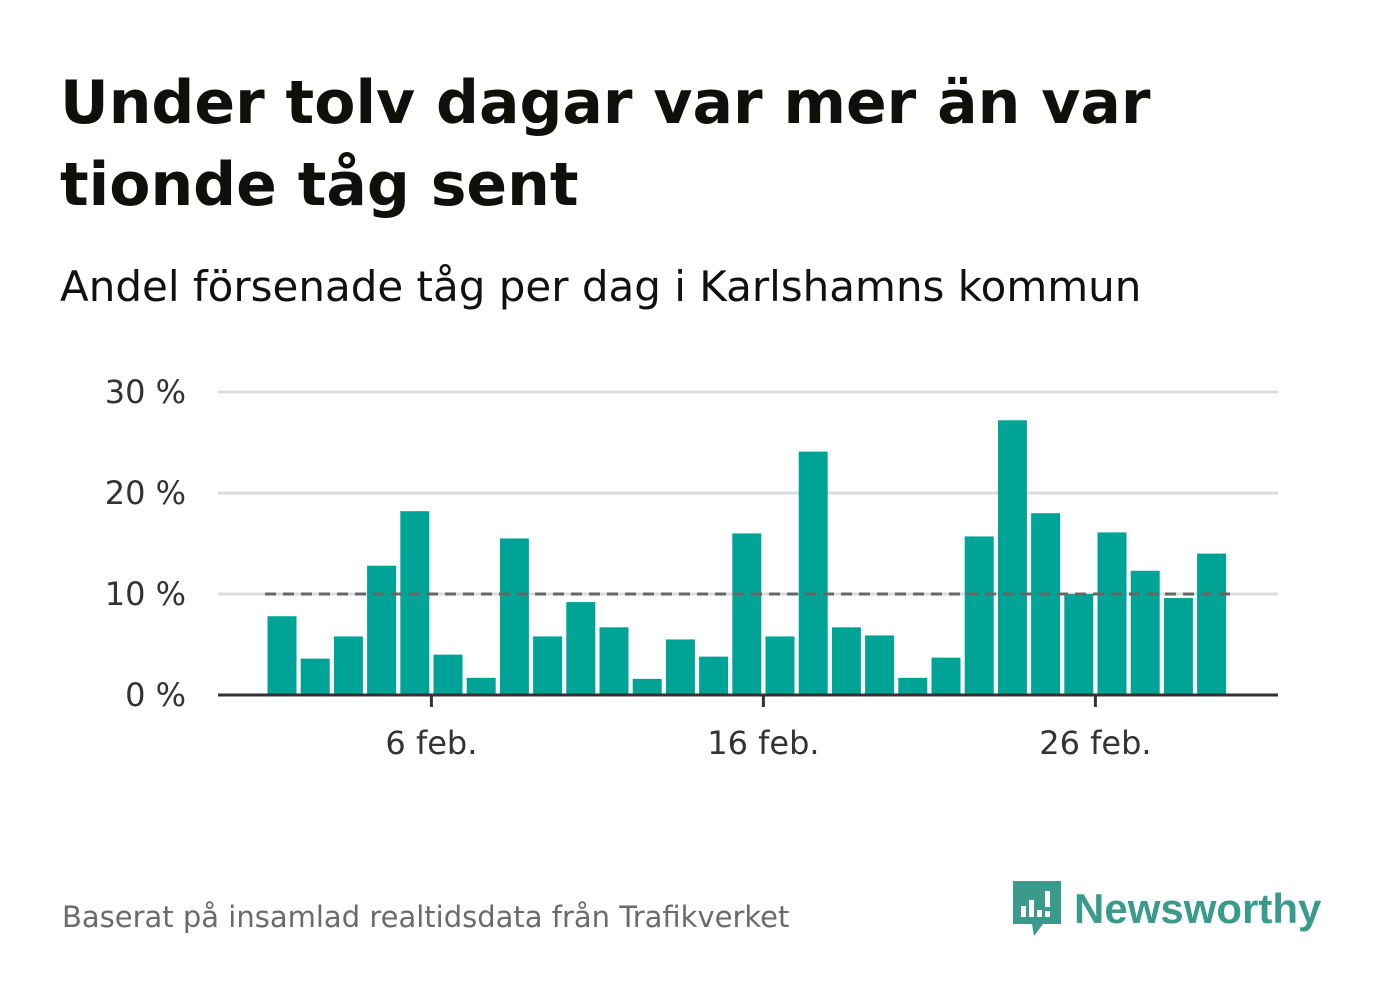  I want to click on y-tick-label: 10 %, so click(145, 594).